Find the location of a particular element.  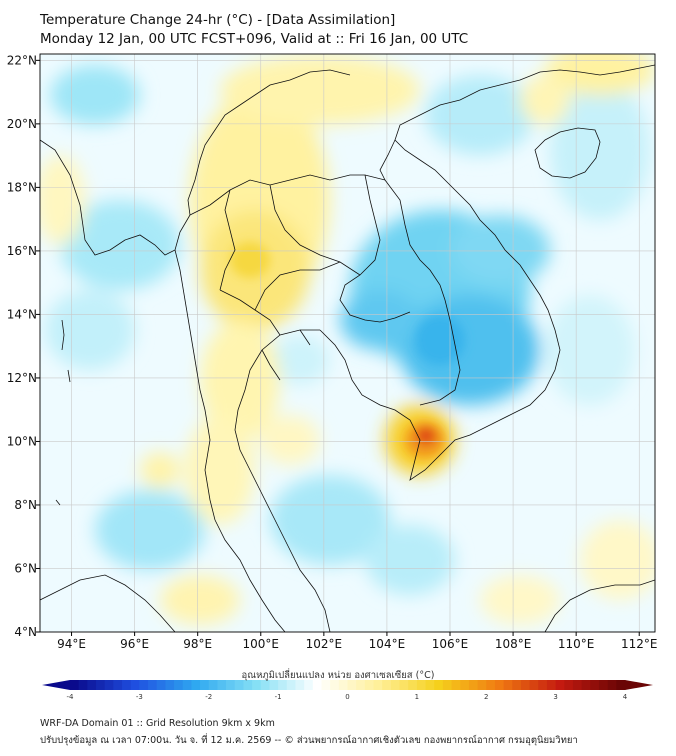

lat-tick-label: 18°N is located at coordinates (22, 187).